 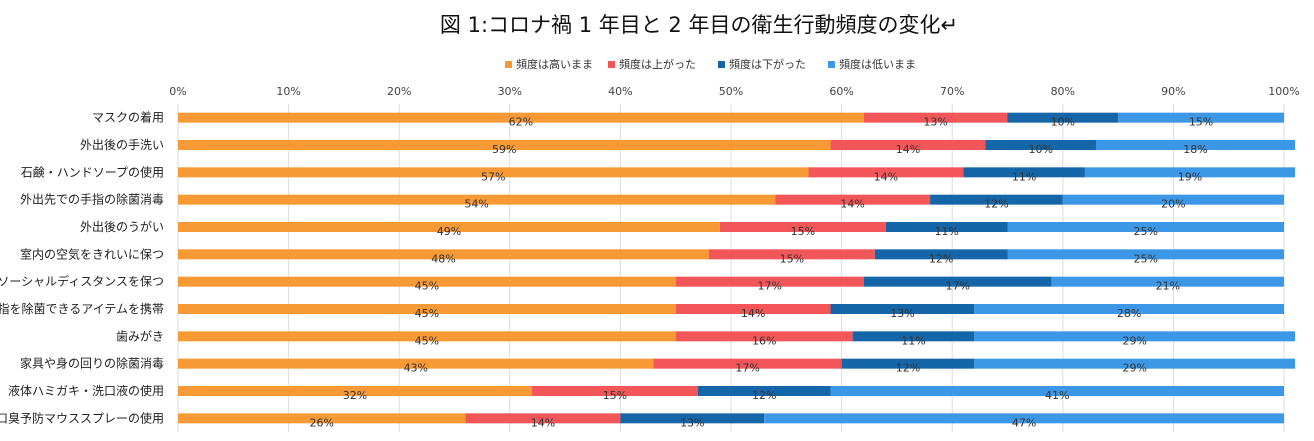 What do you see at coordinates (1201, 122) in the screenshot?
I see `data-label-row1-series4: 15%` at bounding box center [1201, 122].